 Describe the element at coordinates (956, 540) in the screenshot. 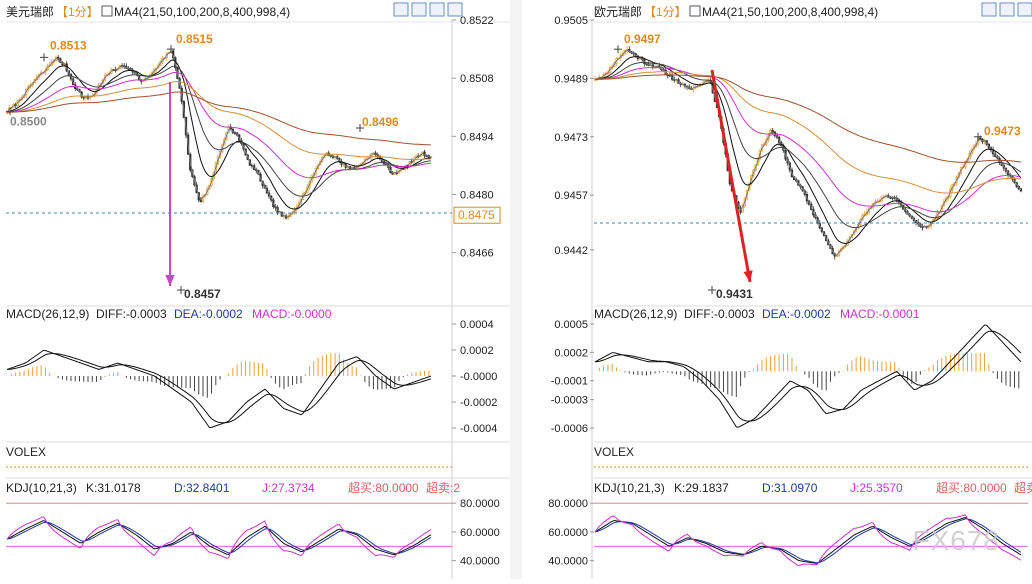

I see `watermark: FX678` at that location.